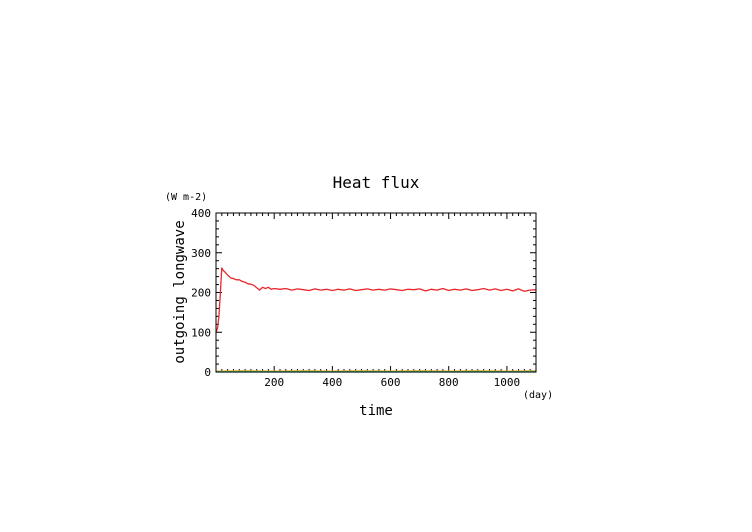 This screenshot has height=532, width=752. I want to click on x-tick-label: 200, so click(274, 382).